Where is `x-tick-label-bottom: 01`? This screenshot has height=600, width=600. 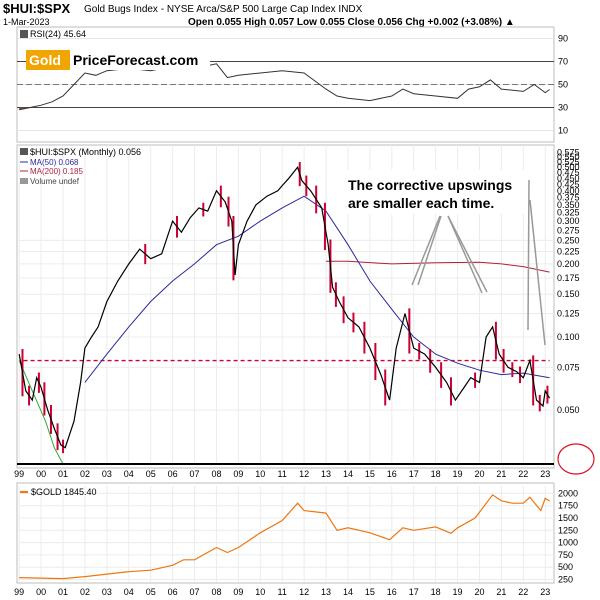
x-tick-label-bottom: 01 is located at coordinates (63, 592).